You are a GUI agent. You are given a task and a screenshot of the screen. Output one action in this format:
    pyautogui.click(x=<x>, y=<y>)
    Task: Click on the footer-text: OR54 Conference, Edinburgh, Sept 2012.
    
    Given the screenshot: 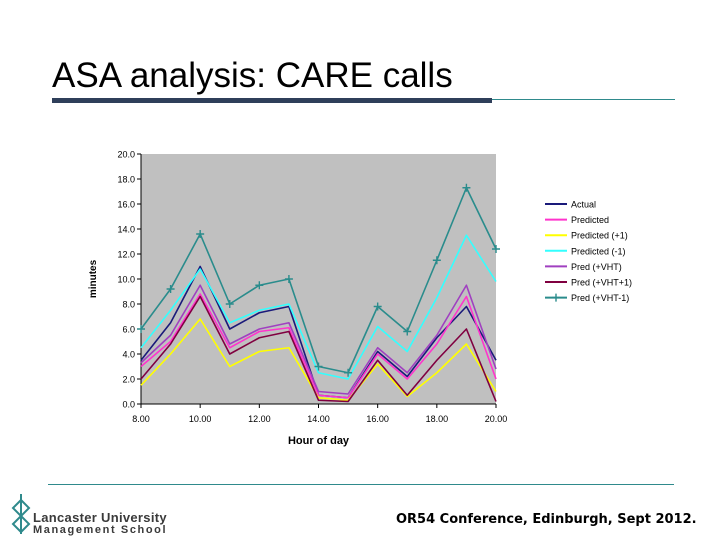 What is the action you would take?
    pyautogui.click(x=546, y=519)
    